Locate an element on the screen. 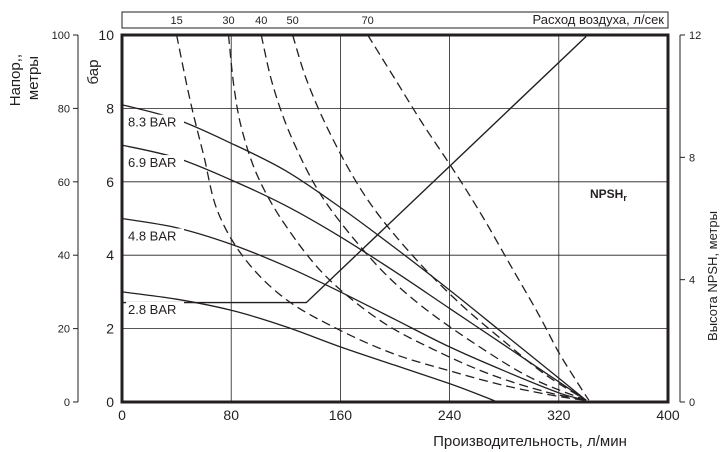  pressure-tick-label: 10 is located at coordinates (106, 35).